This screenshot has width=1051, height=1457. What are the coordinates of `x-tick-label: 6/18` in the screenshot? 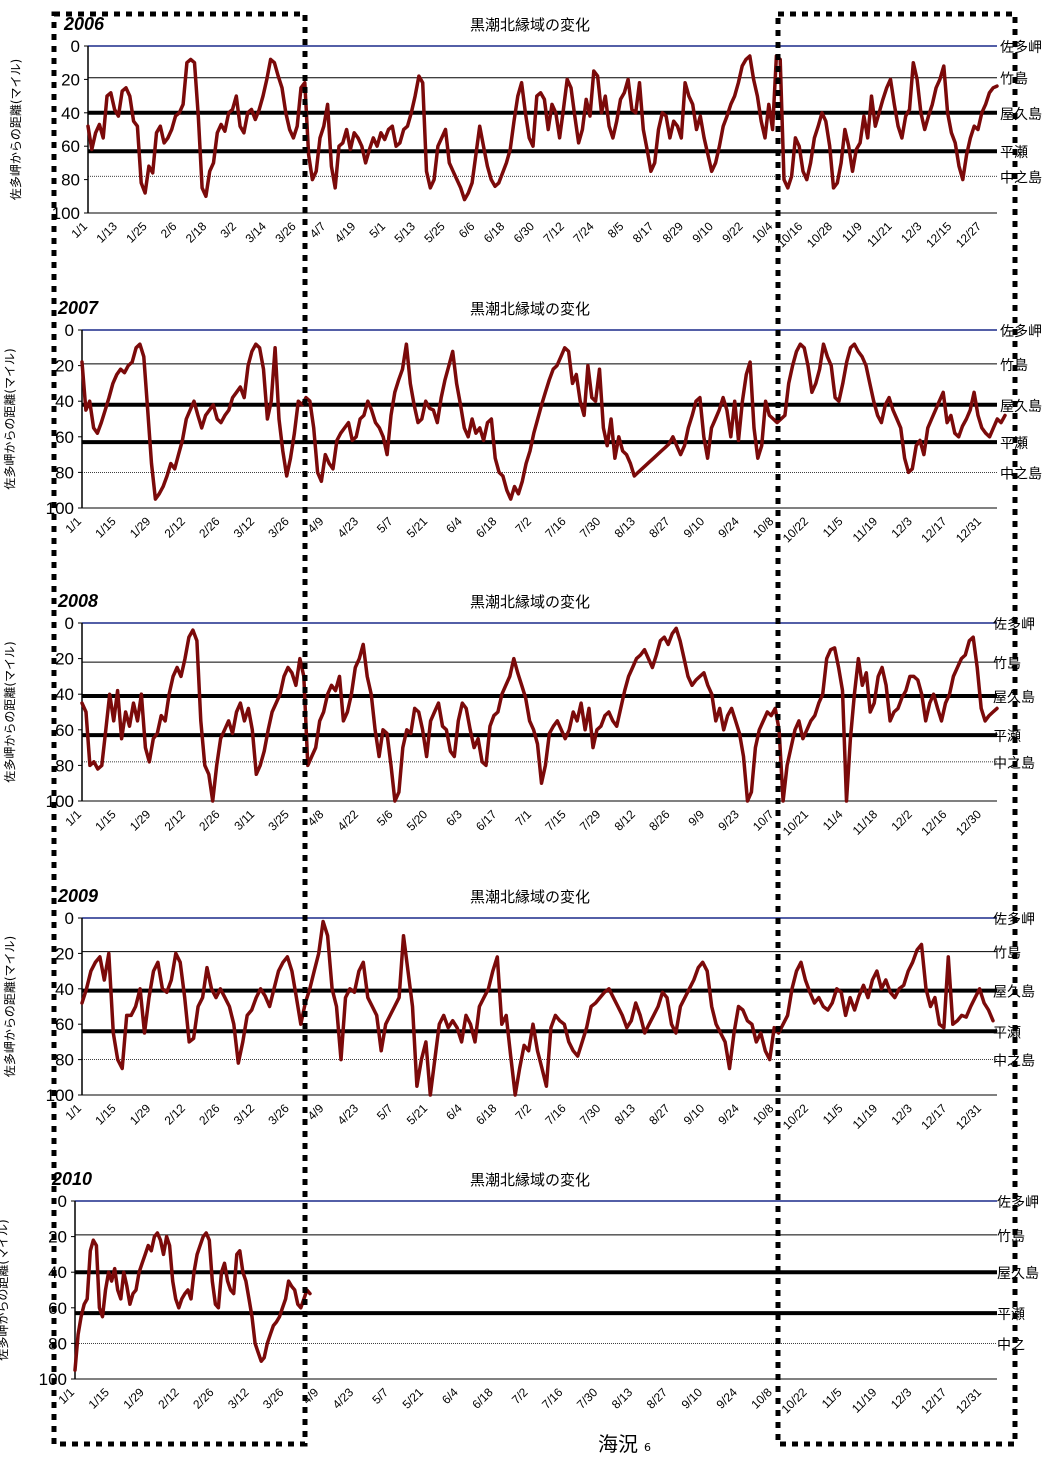 It's located at (482, 1398).